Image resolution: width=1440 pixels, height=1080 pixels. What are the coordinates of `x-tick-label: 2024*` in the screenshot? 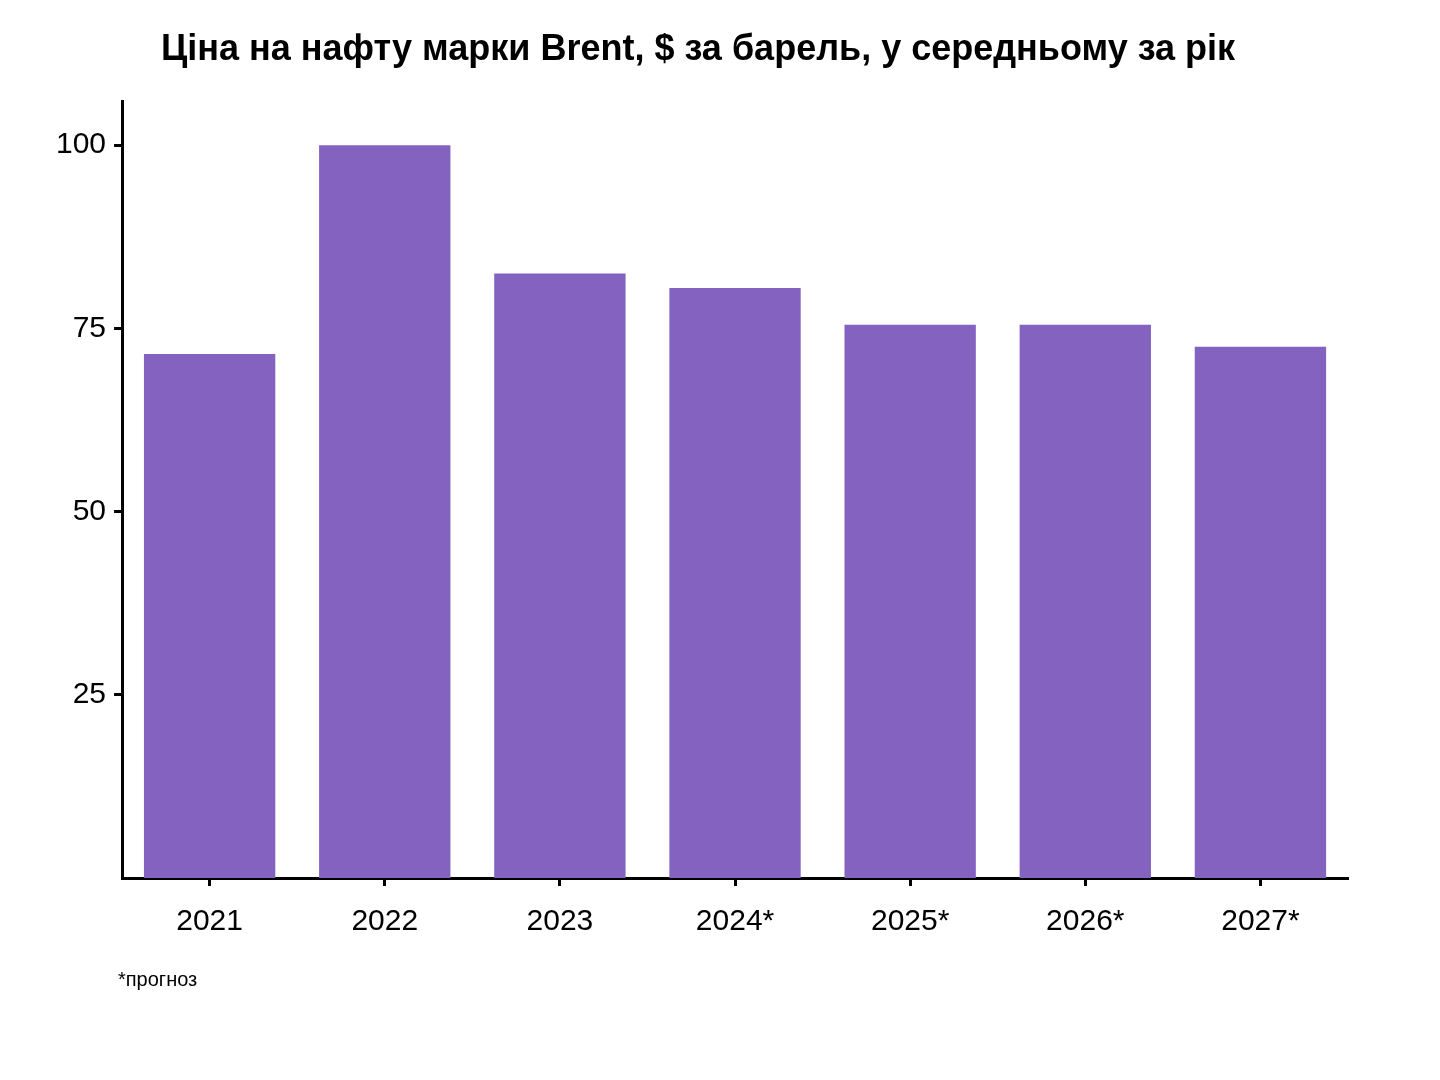 It's located at (735, 920).